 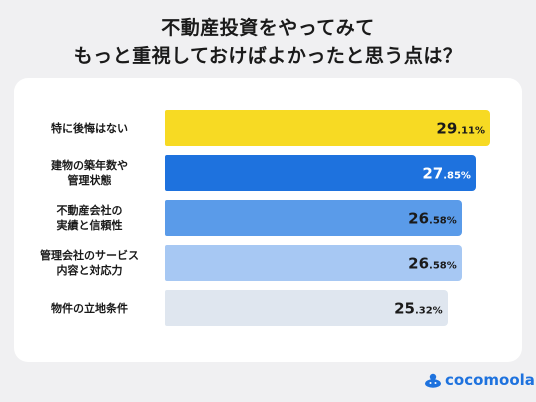 What do you see at coordinates (404, 308) in the screenshot?
I see `data-label-integer: 25` at bounding box center [404, 308].